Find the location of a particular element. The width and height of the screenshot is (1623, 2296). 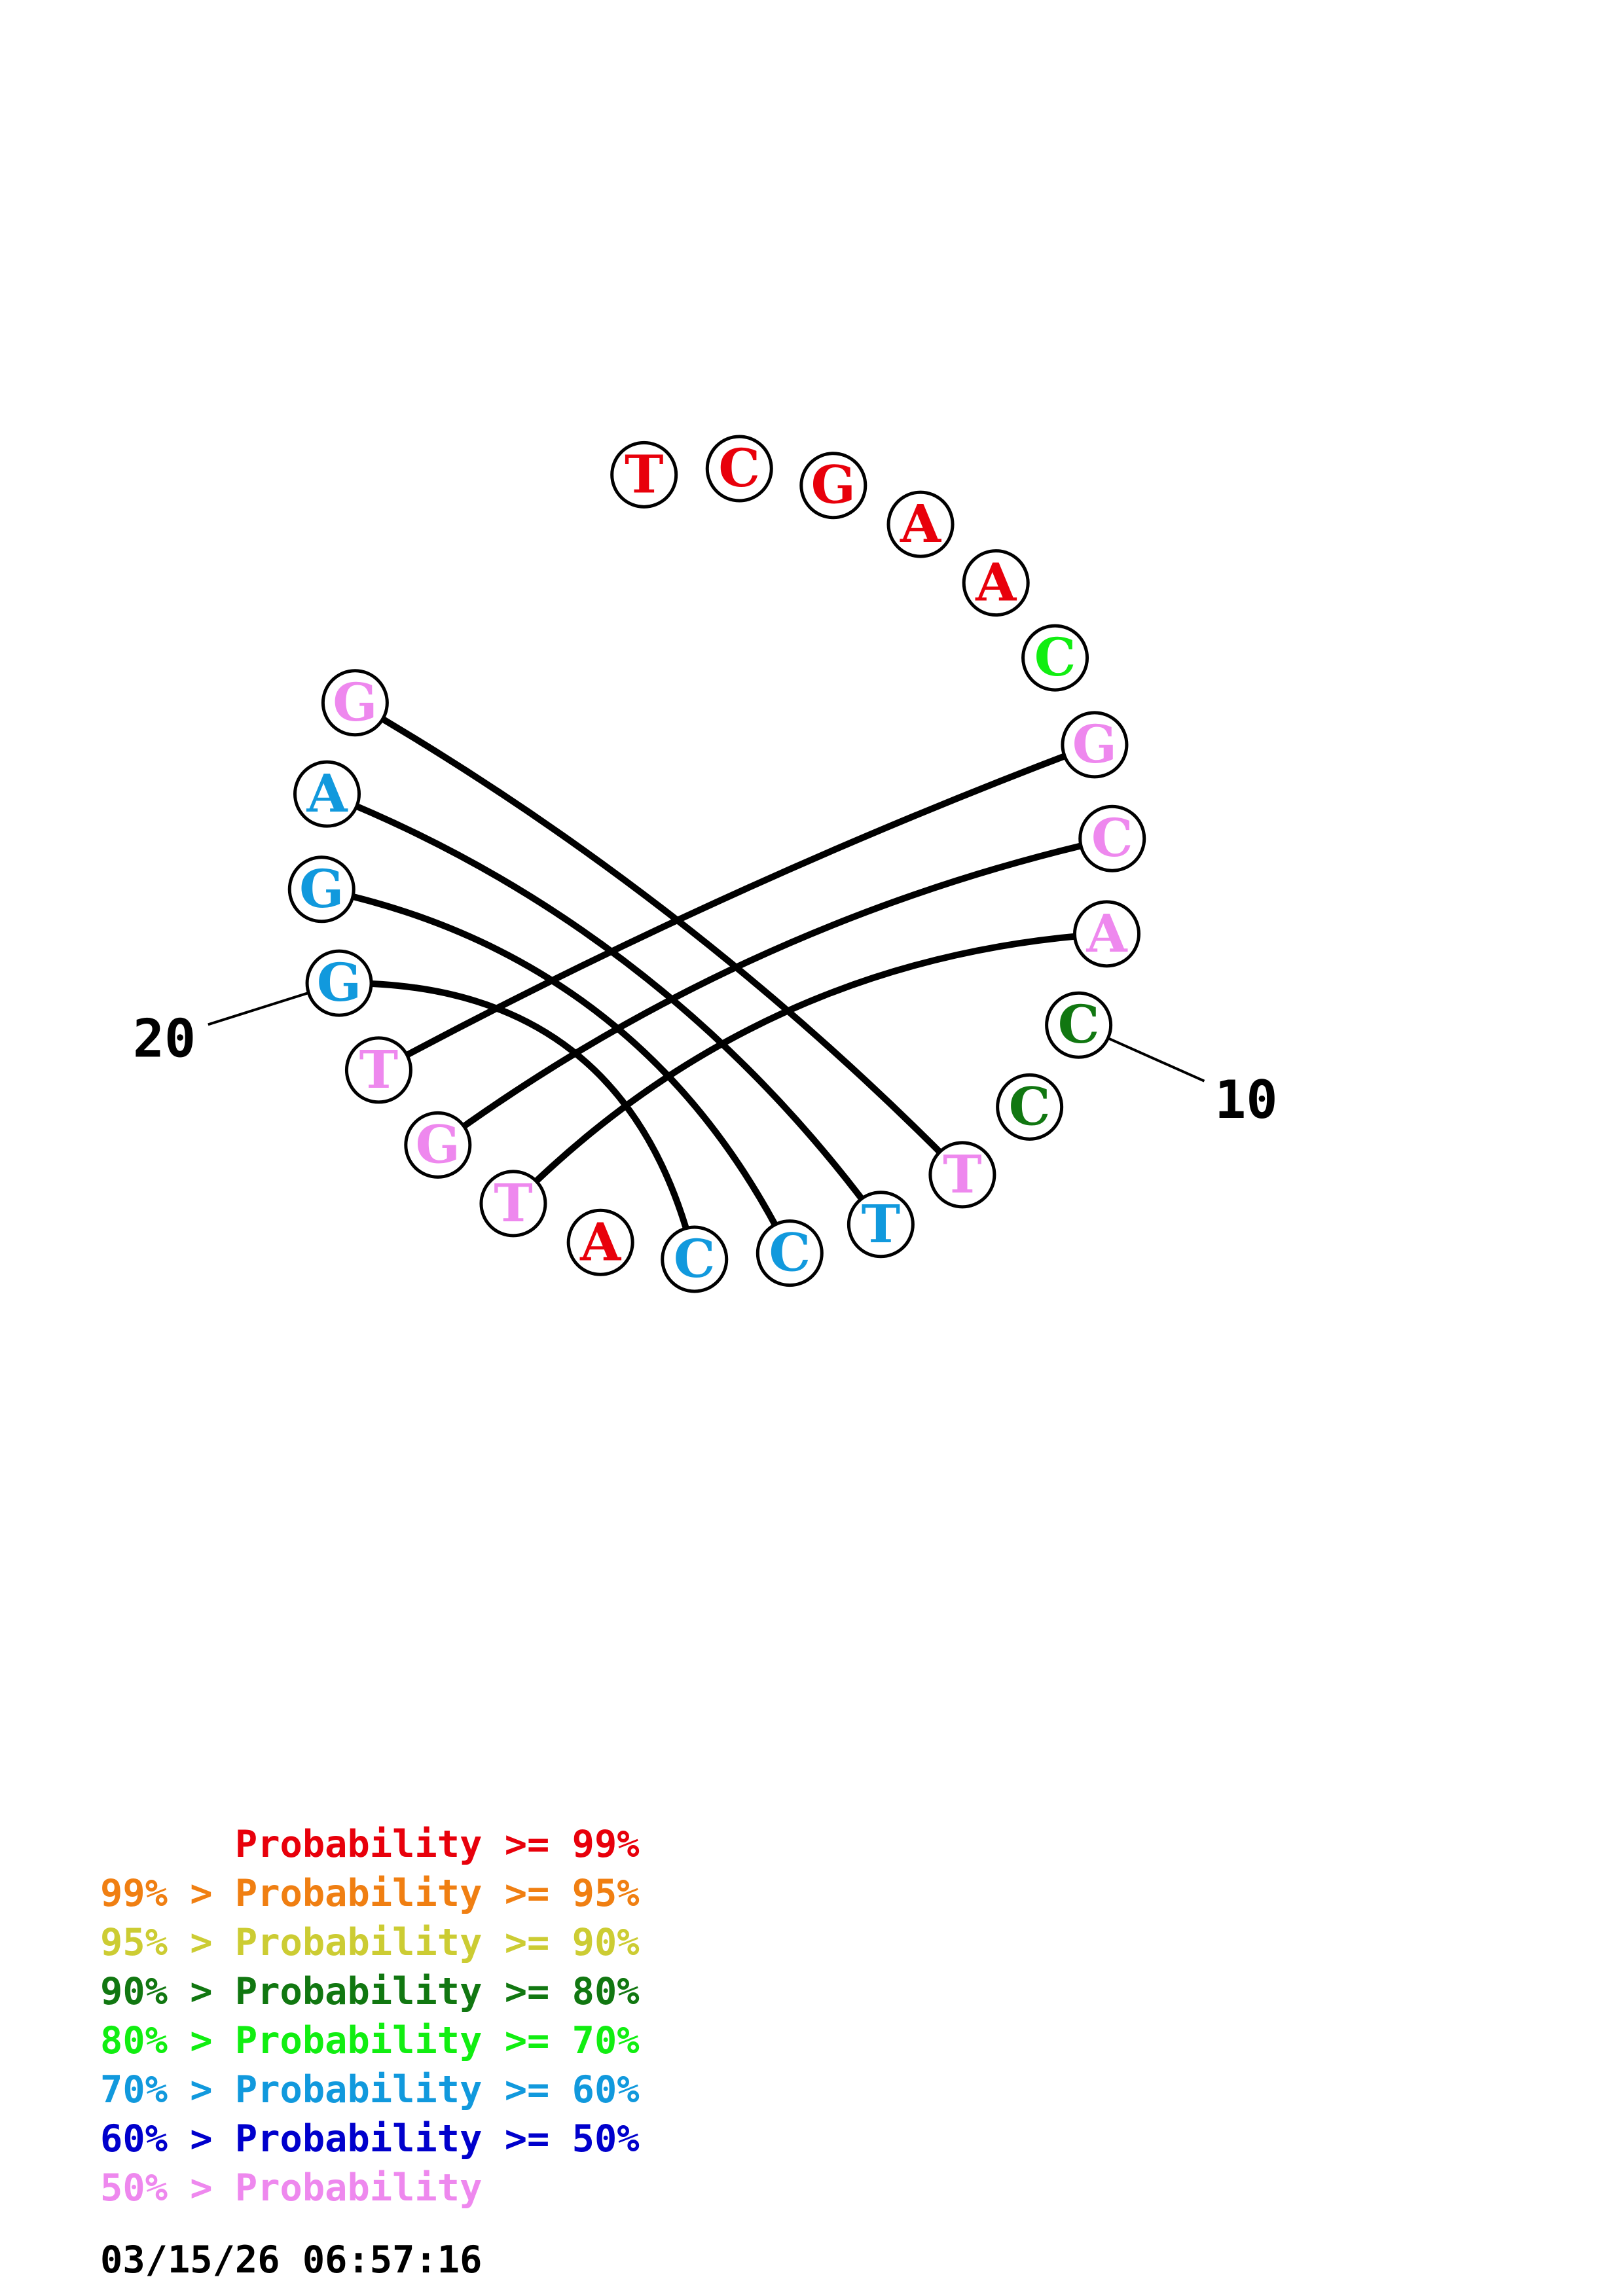

nucleotide-22: A is located at coordinates (327, 794).